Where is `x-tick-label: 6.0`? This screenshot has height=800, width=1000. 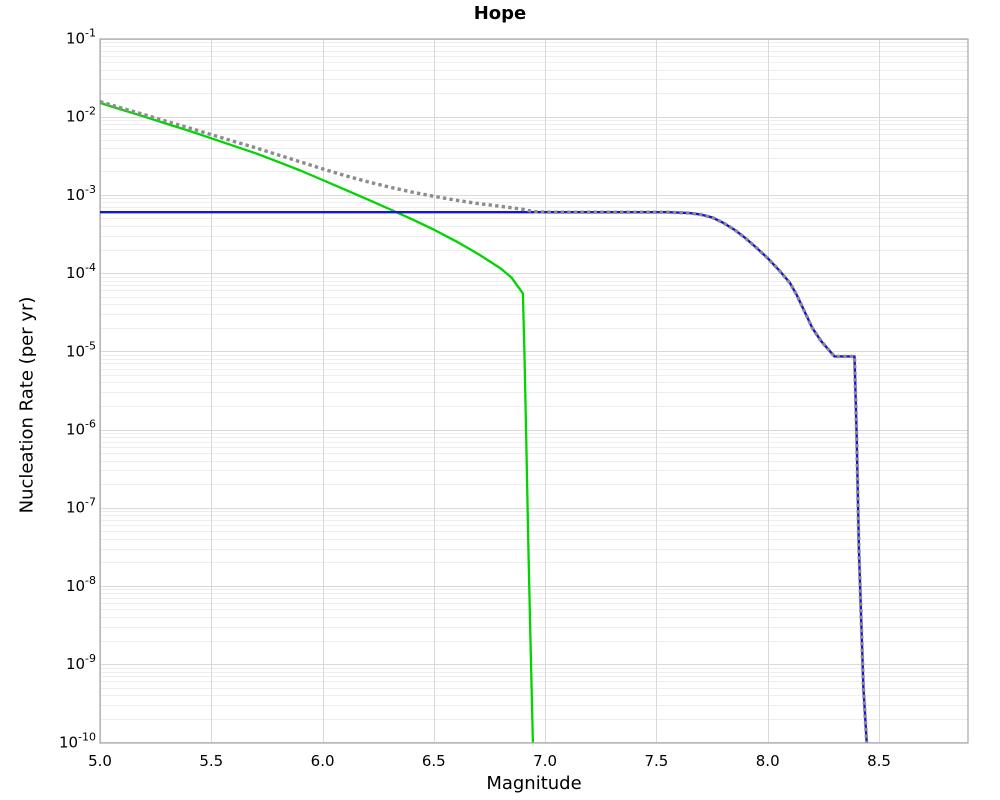
x-tick-label: 6.0 is located at coordinates (323, 761).